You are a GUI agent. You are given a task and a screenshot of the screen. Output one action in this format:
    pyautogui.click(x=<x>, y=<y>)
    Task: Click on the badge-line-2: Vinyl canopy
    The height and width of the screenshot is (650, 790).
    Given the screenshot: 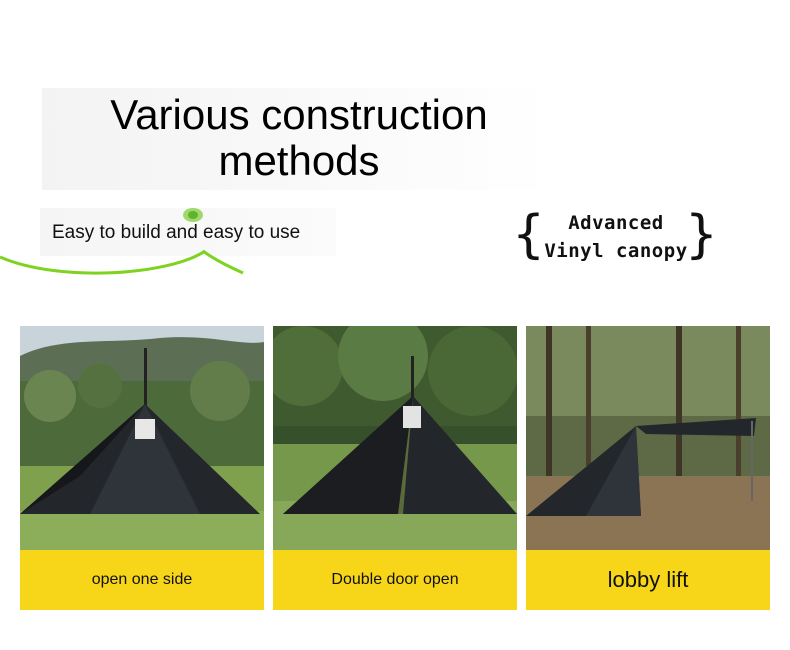 What is the action you would take?
    pyautogui.click(x=616, y=251)
    